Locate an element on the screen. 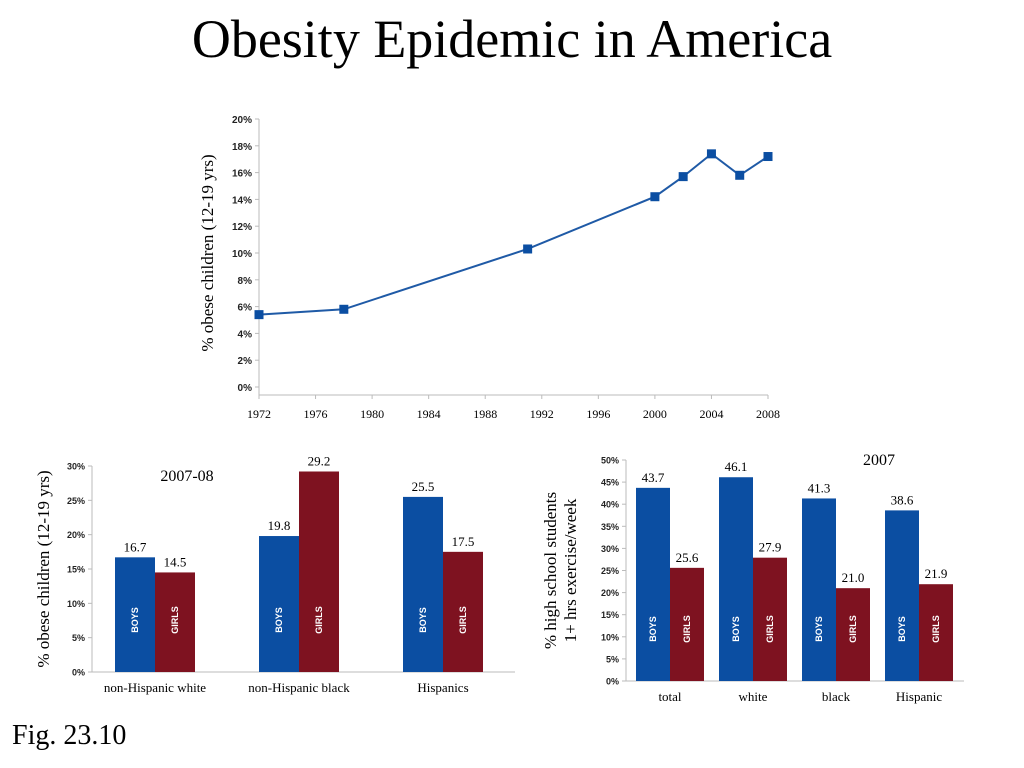 This screenshot has width=1024, height=768. data-label: 21.0 is located at coordinates (853, 577).